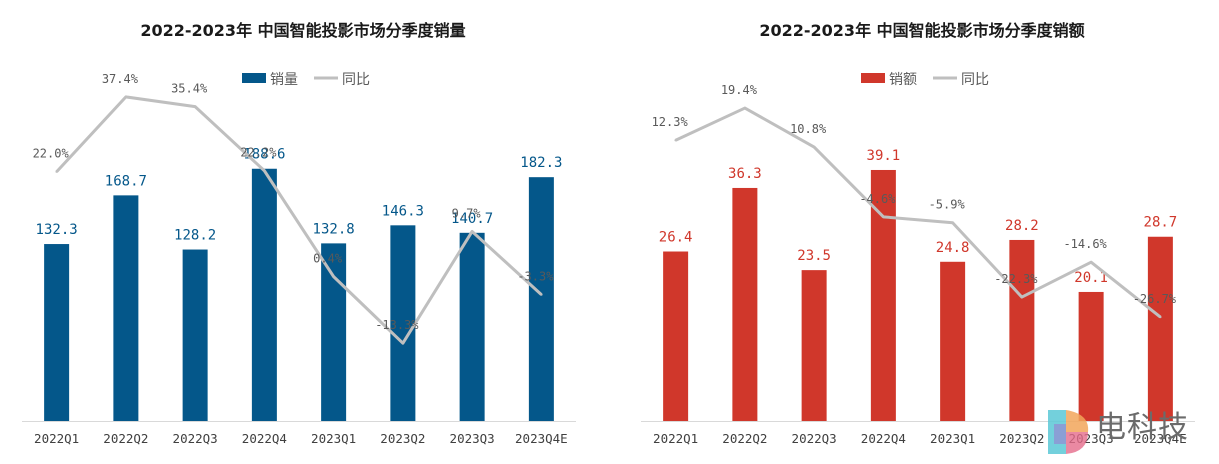 The height and width of the screenshot is (464, 1219). Describe the element at coordinates (1068, 432) in the screenshot. I see `brand-logo-icon` at that location.